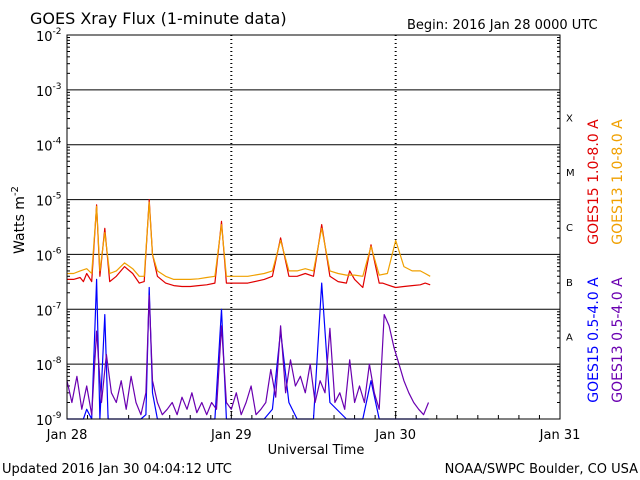 The height and width of the screenshot is (480, 640). I want to click on y-tick-label: 10⁻³, so click(49, 91).